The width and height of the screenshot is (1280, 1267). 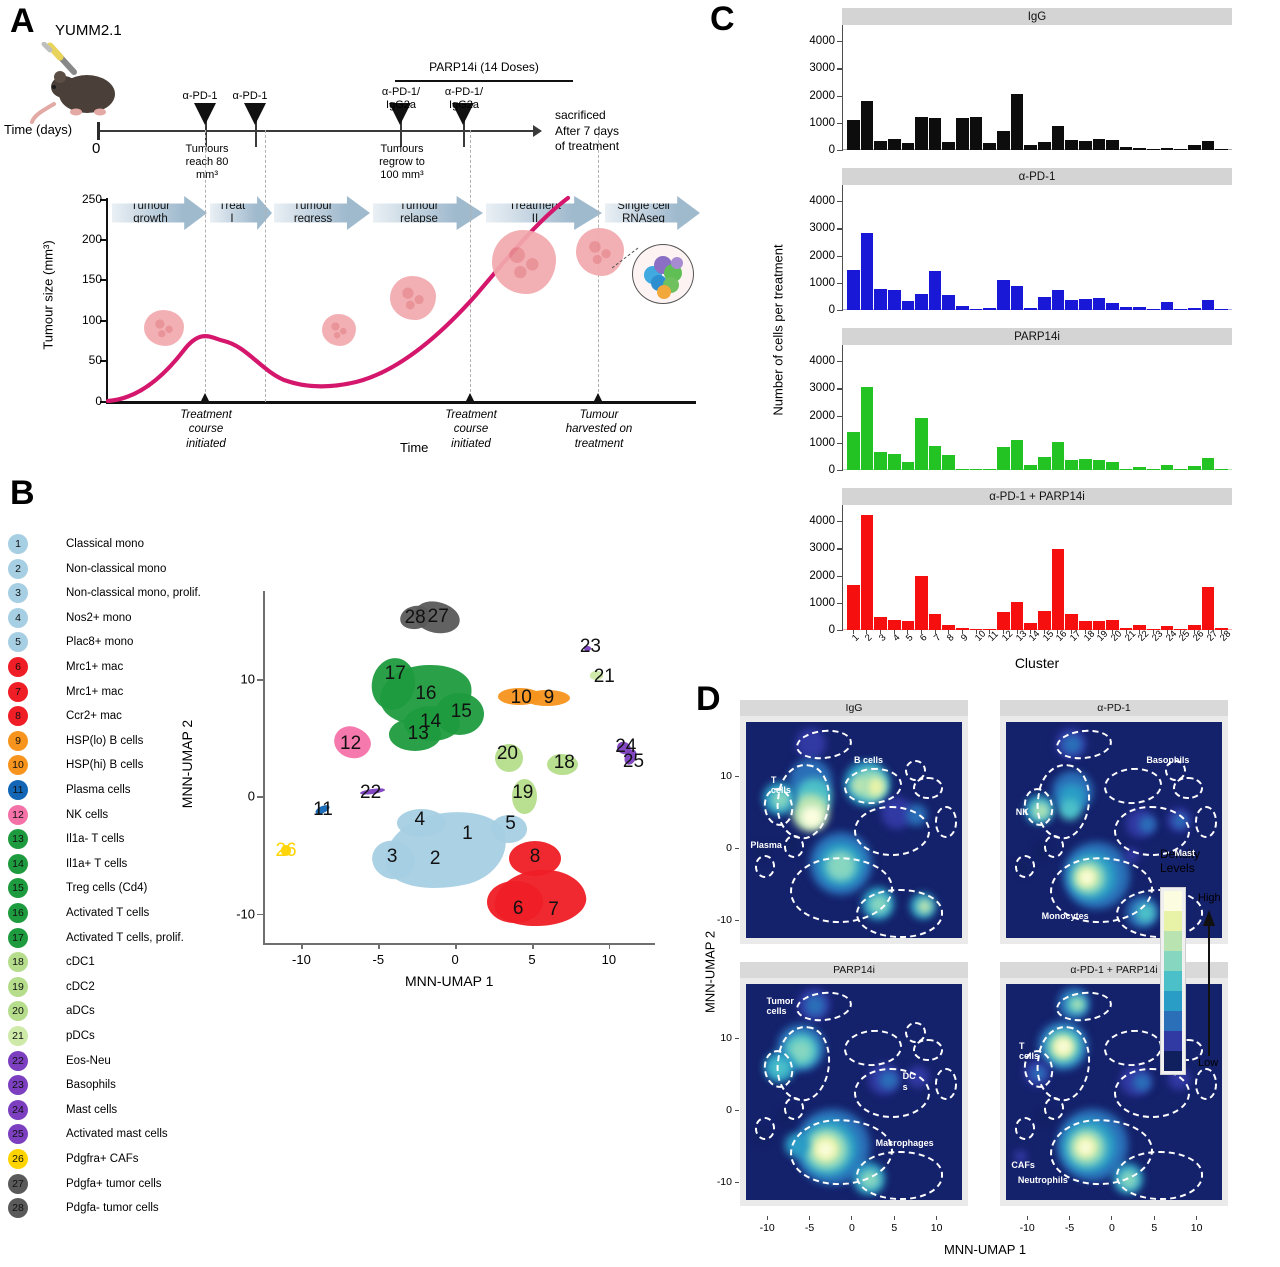 What do you see at coordinates (250, 96) in the screenshot?
I see `dose-label-2: α-PD-1` at bounding box center [250, 96].